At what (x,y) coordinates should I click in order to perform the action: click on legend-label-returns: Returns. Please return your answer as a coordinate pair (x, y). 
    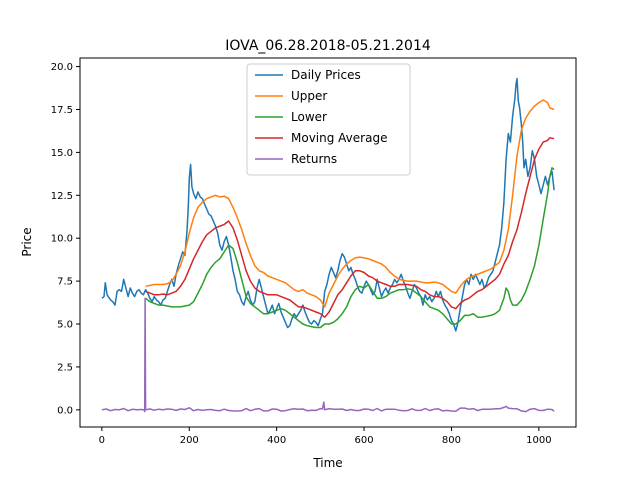
    Looking at the image, I should click on (314, 159).